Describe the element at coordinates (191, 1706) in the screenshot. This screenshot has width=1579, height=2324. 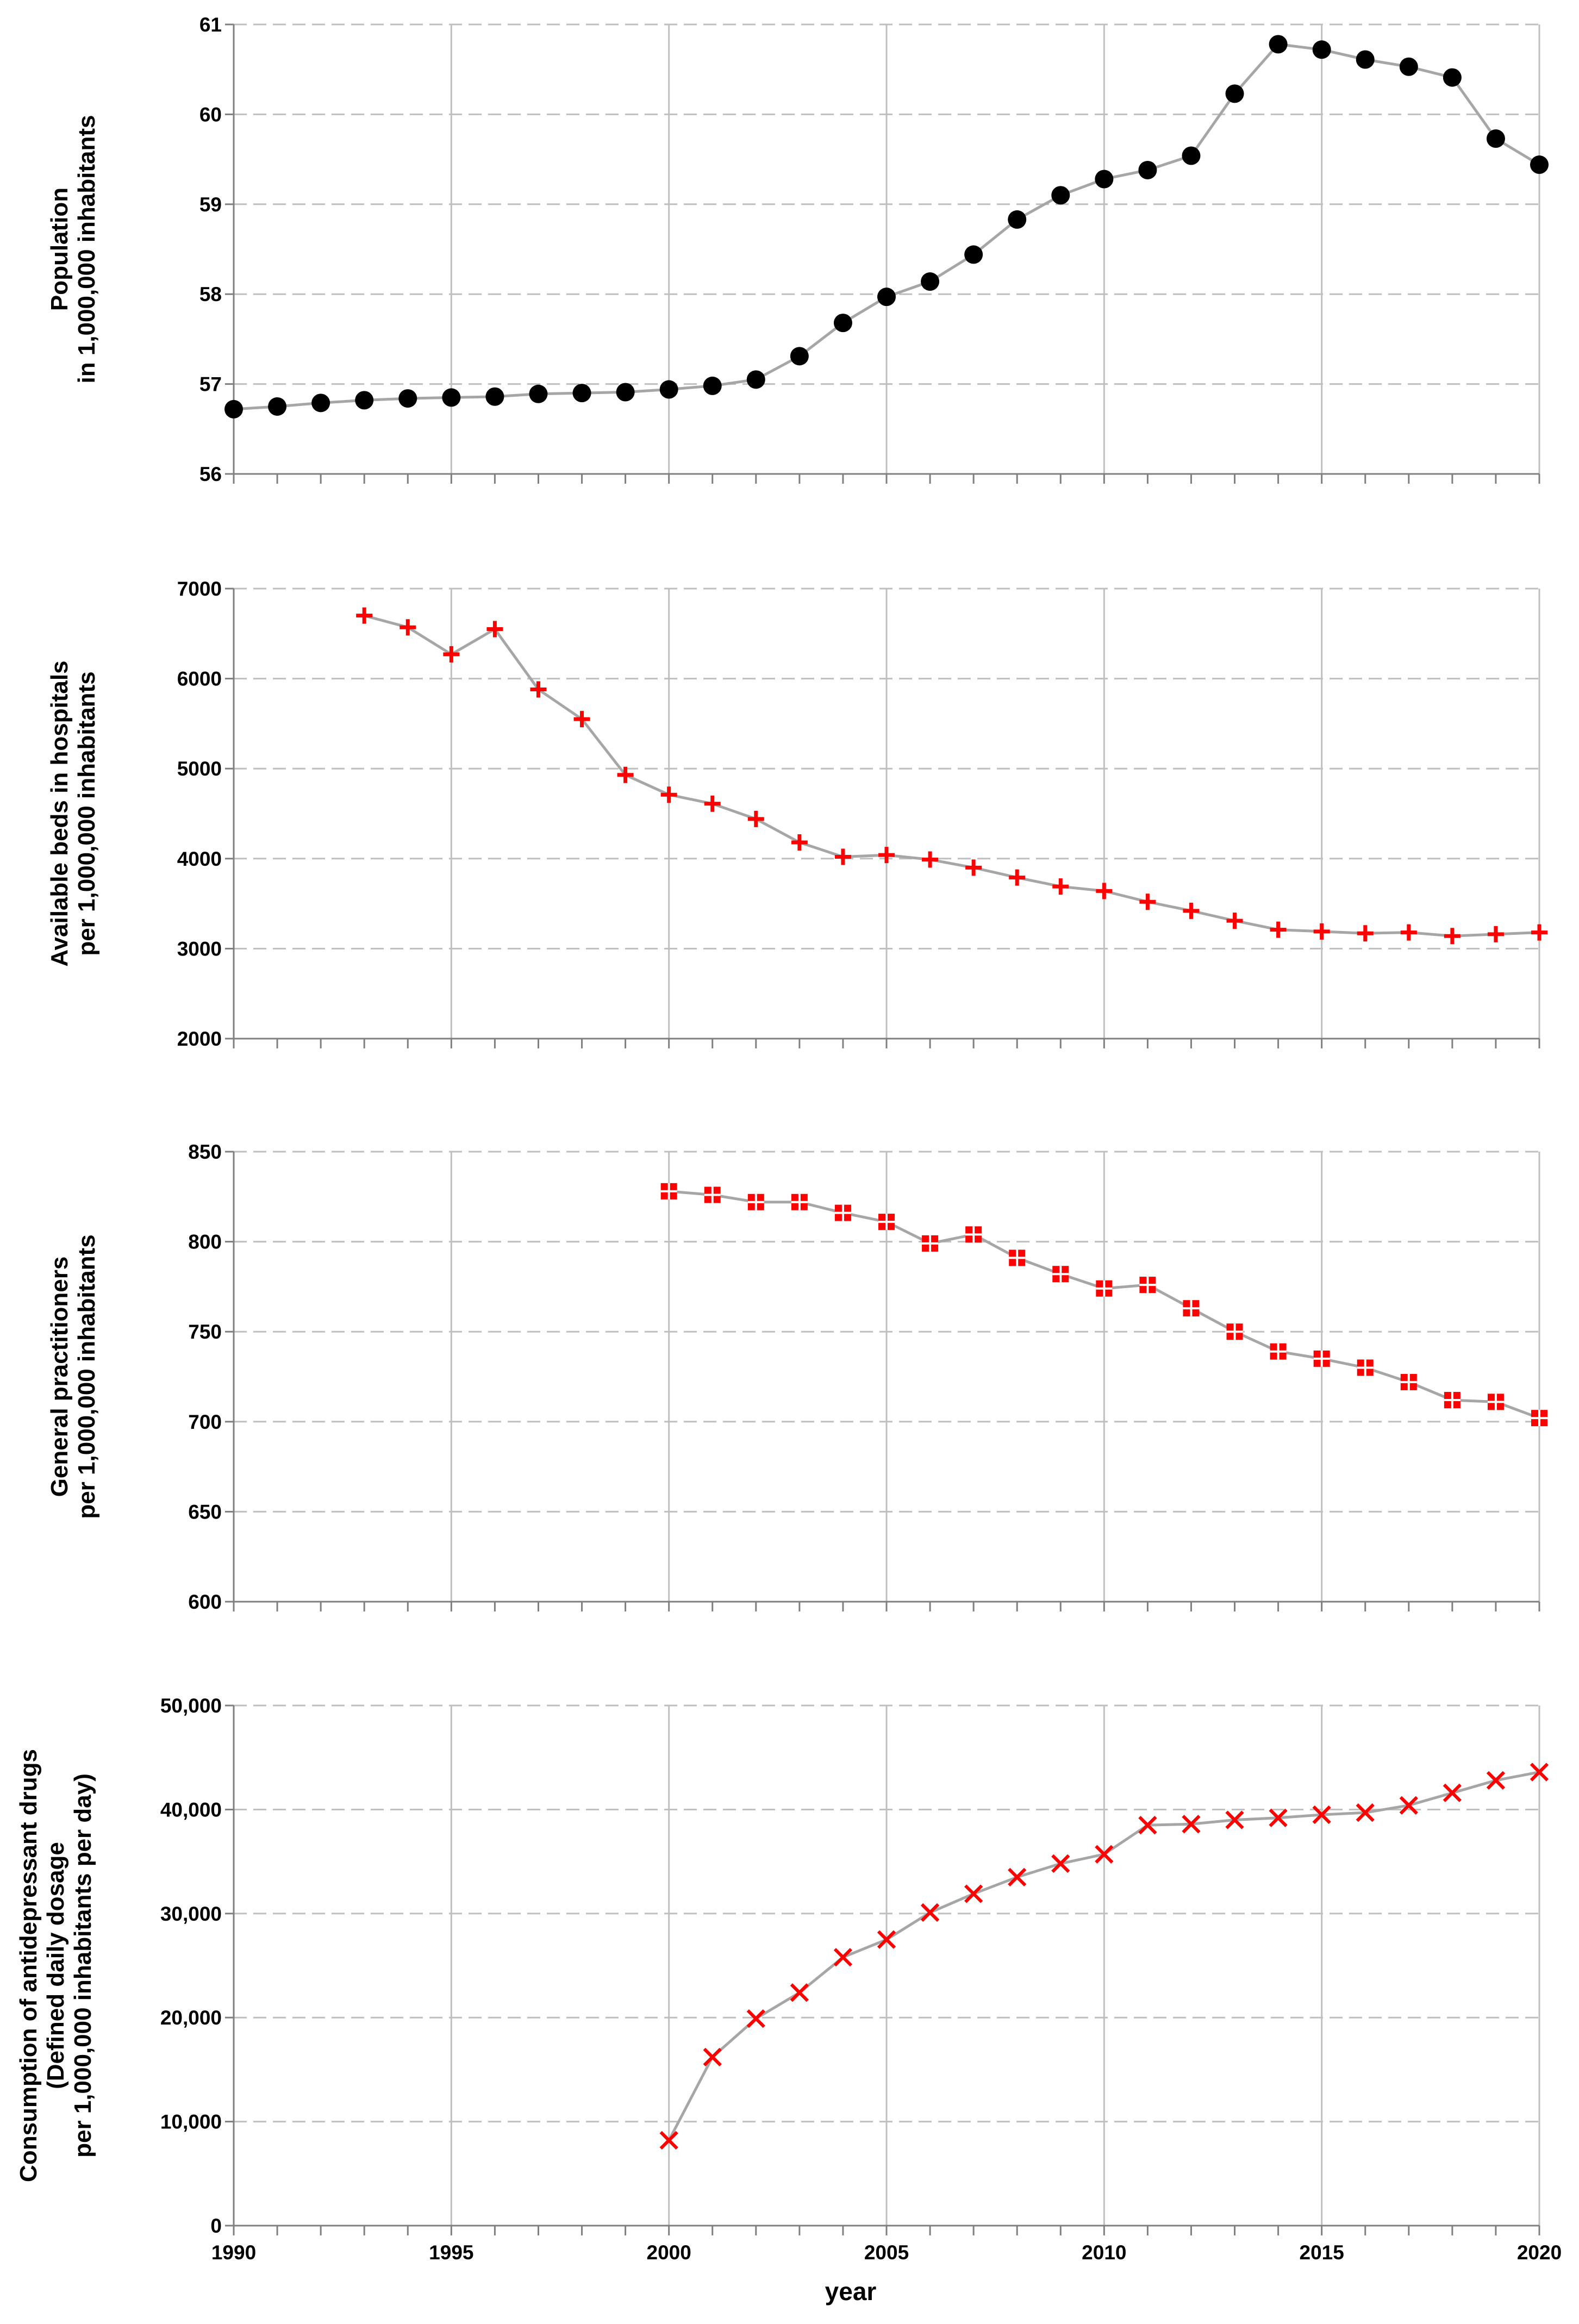
I see `y-tick-label: 50,000` at that location.